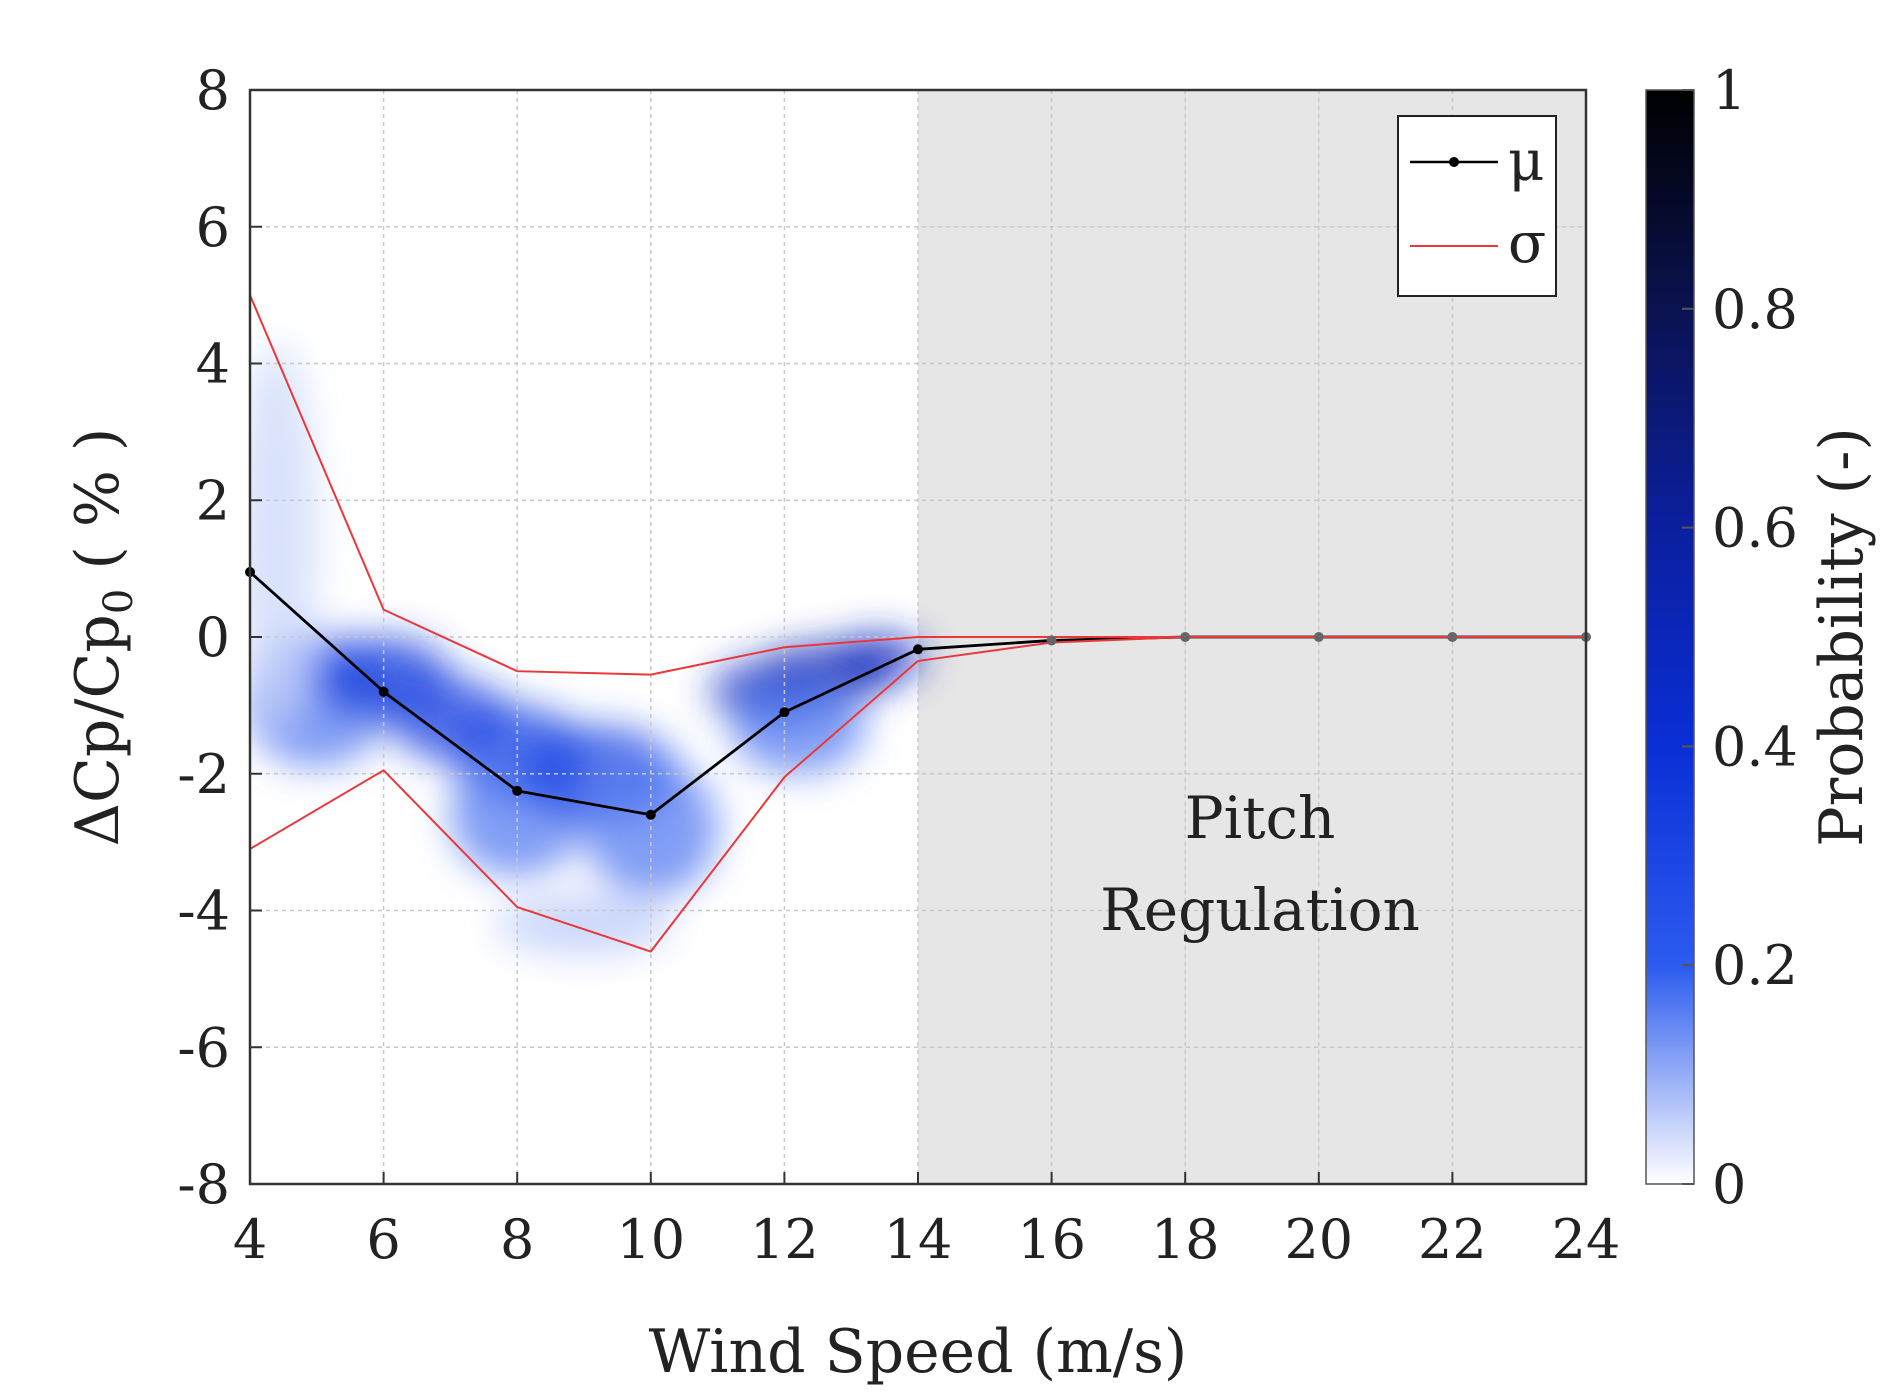 Image resolution: width=1889 pixels, height=1397 pixels. I want to click on x-axis-title: Wind Speed (m/s), so click(918, 1352).